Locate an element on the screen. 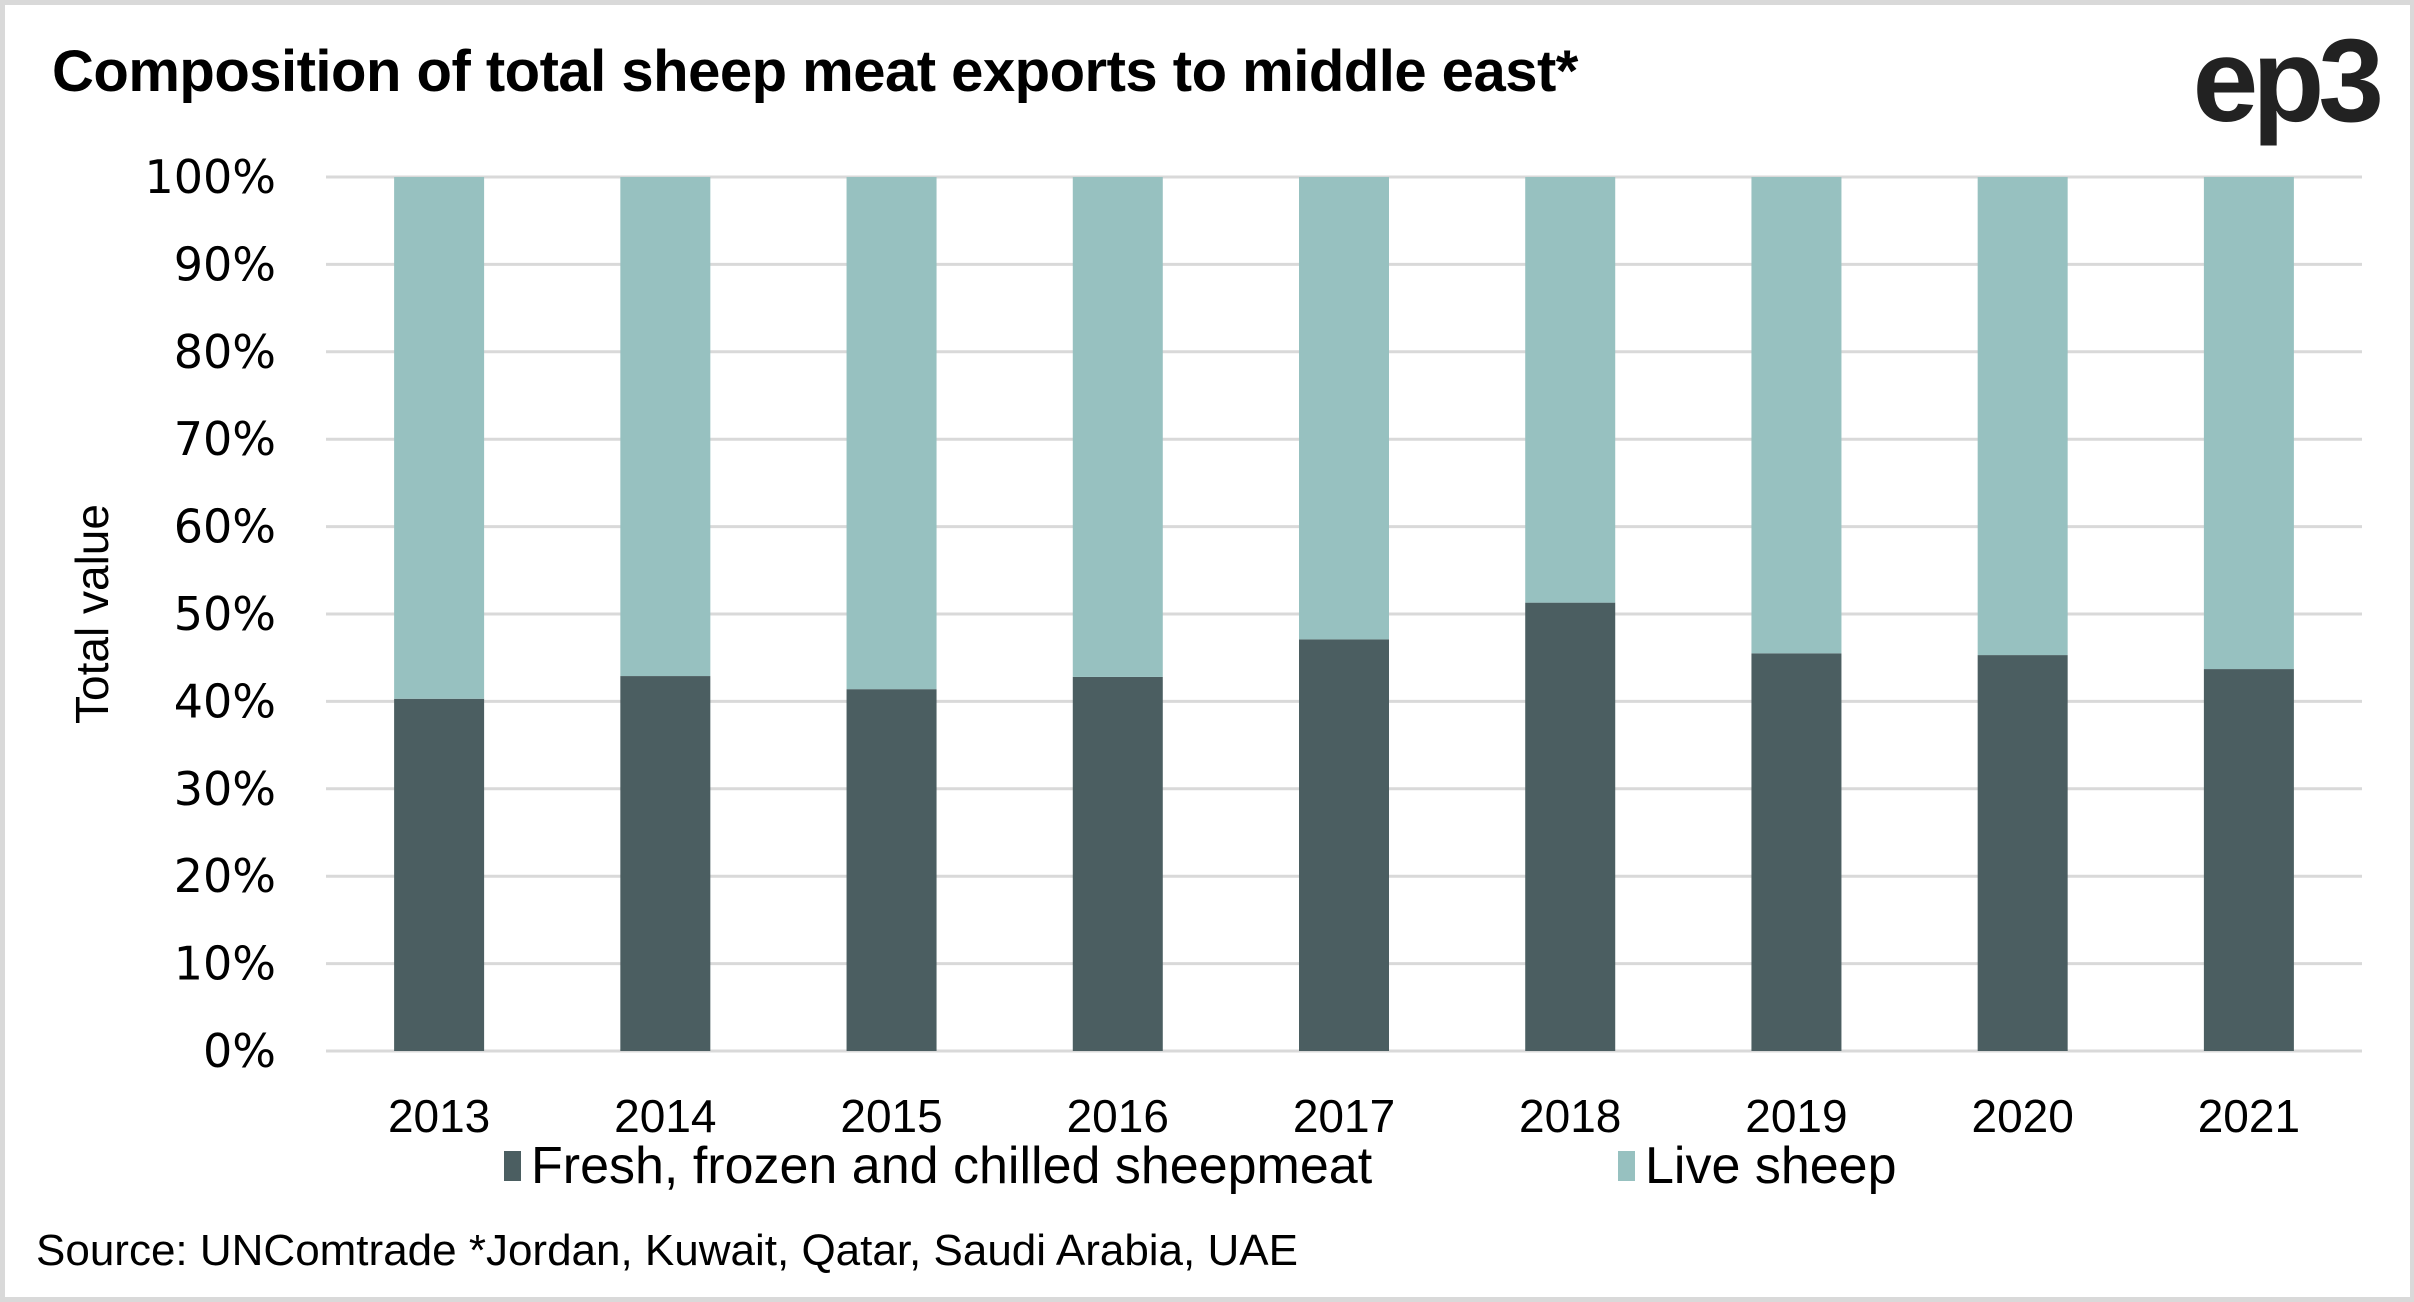 The height and width of the screenshot is (1302, 2414). bar-live-sheep-2020 is located at coordinates (2022, 416).